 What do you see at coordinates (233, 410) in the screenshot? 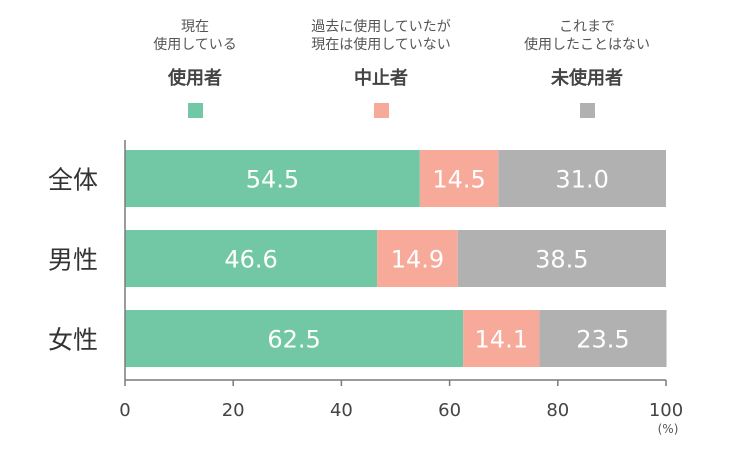
I see `x-tick-label: 20` at bounding box center [233, 410].